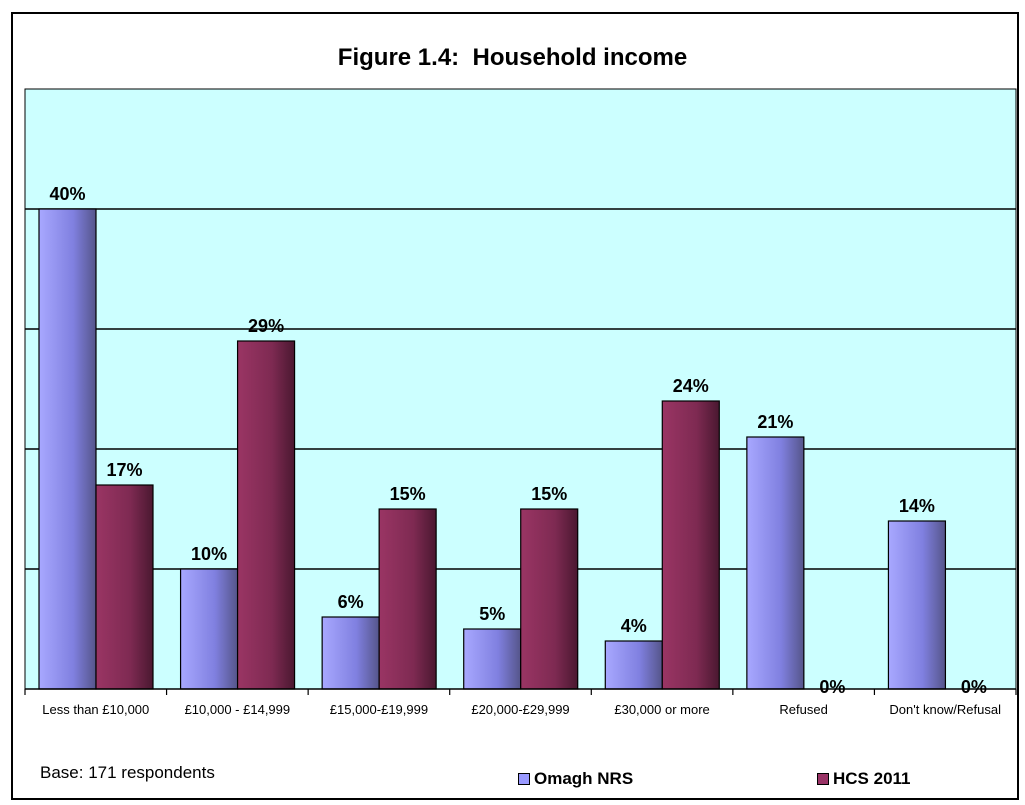 The width and height of the screenshot is (1025, 805). What do you see at coordinates (127, 772) in the screenshot?
I see `base-note: Base: 171 respondents` at bounding box center [127, 772].